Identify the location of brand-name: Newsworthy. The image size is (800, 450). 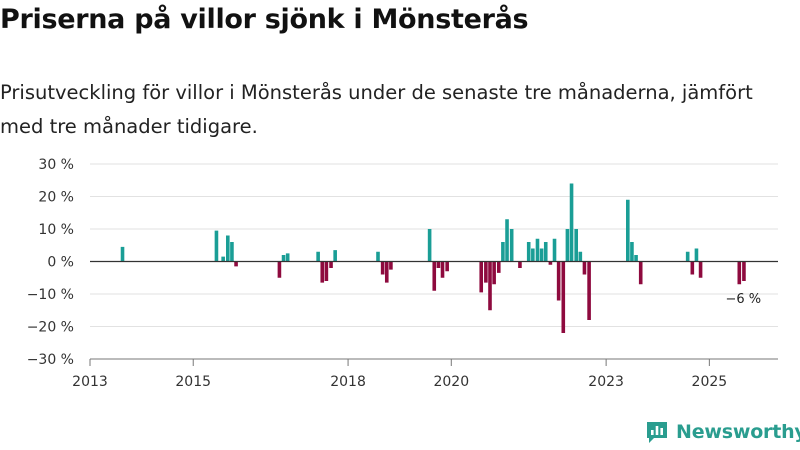
(738, 432).